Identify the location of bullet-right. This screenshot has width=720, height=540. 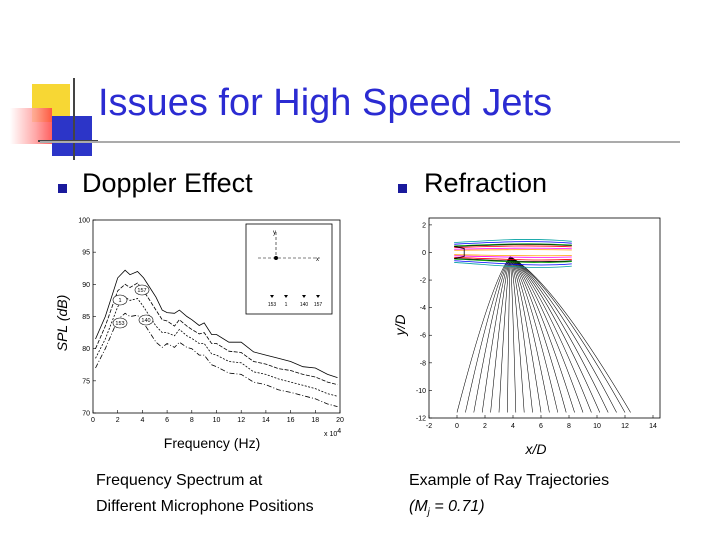
(402, 188).